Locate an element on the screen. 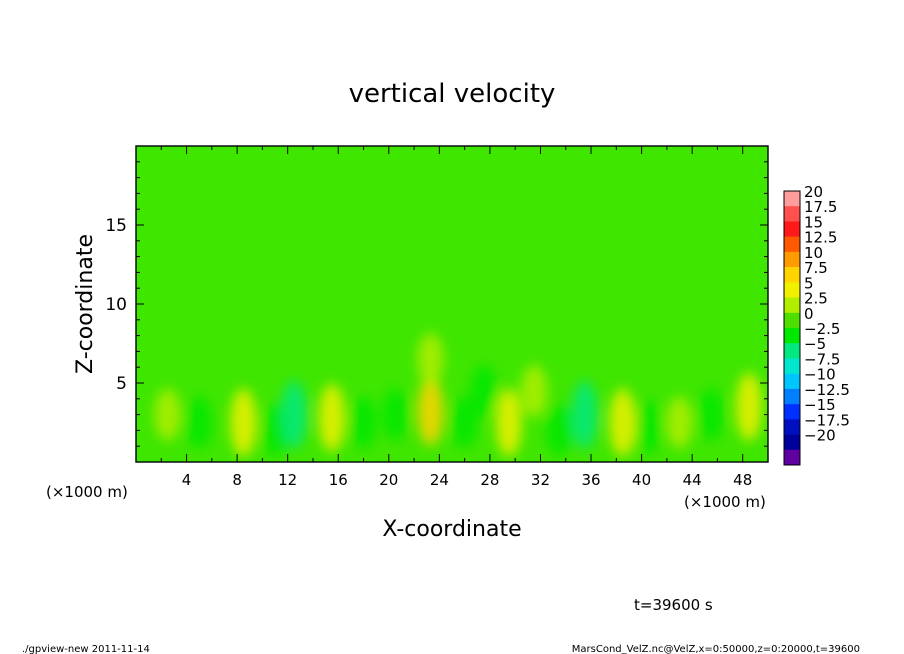  colorbar-label: −2.5 is located at coordinates (822, 329).